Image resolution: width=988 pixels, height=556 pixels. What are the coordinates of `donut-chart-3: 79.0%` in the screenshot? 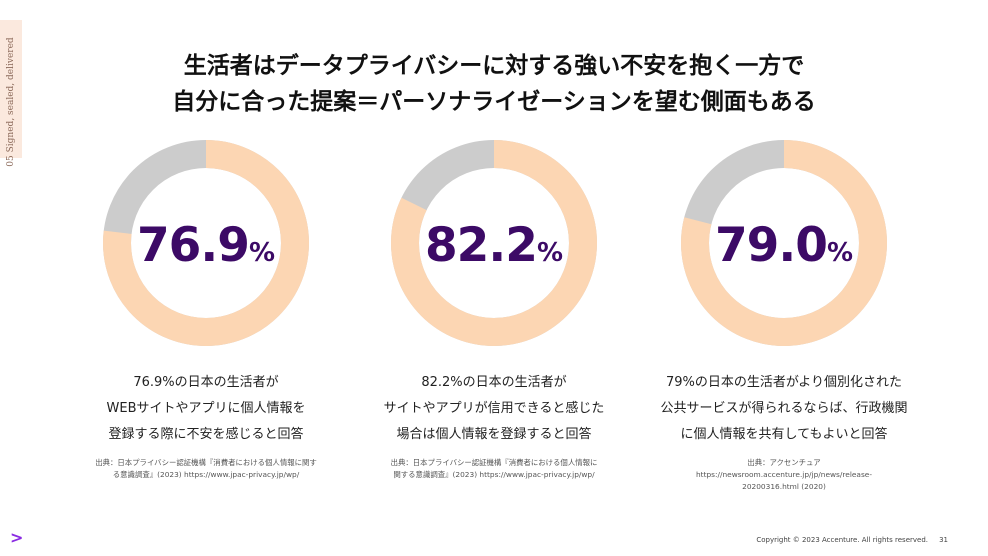 It's located at (784, 243).